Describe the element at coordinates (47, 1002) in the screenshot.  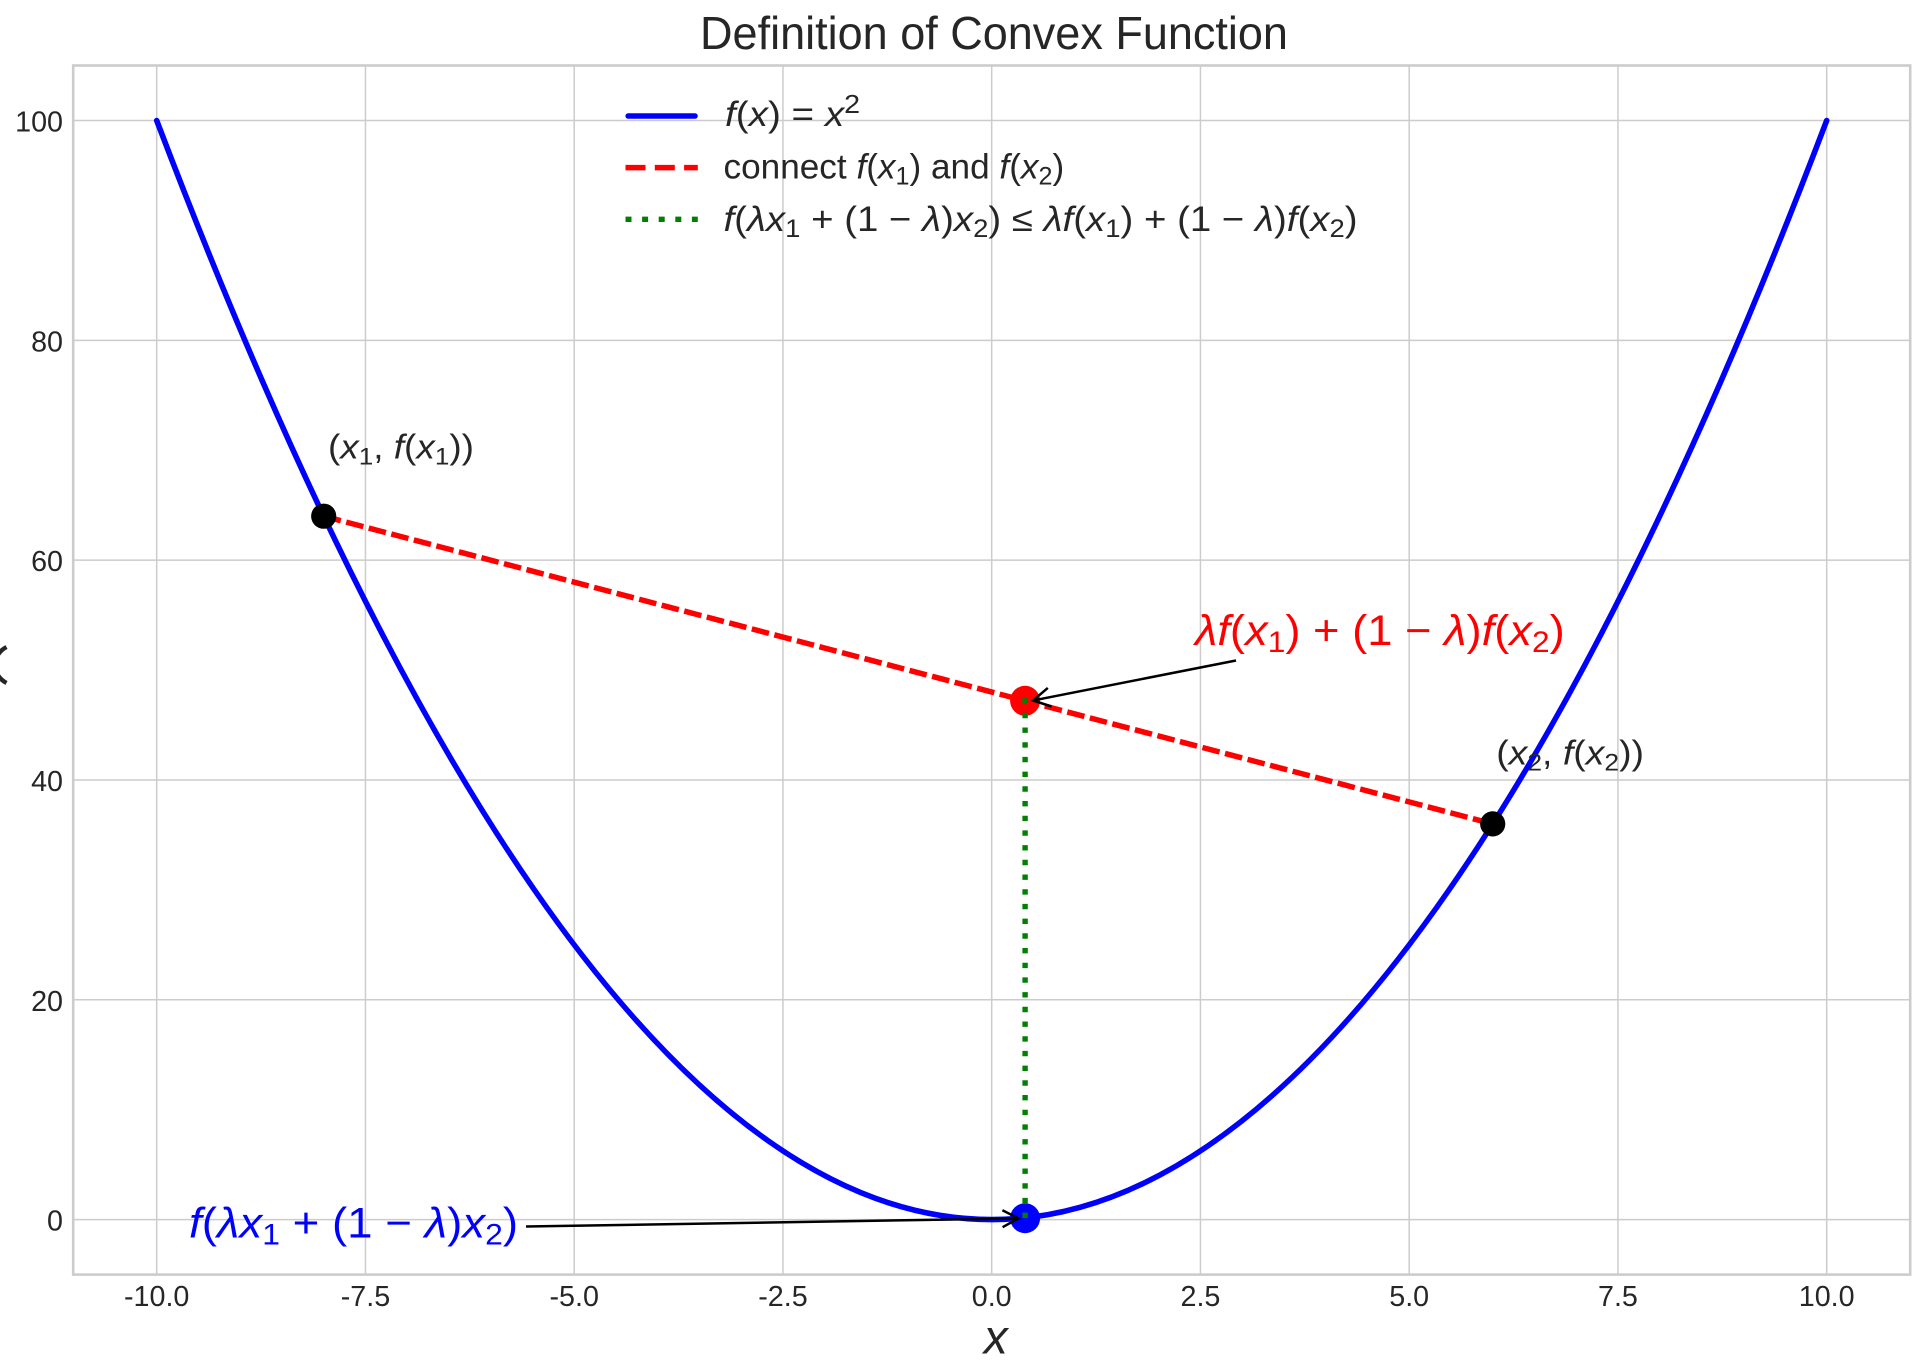
I see `svg-text: 20` at that location.